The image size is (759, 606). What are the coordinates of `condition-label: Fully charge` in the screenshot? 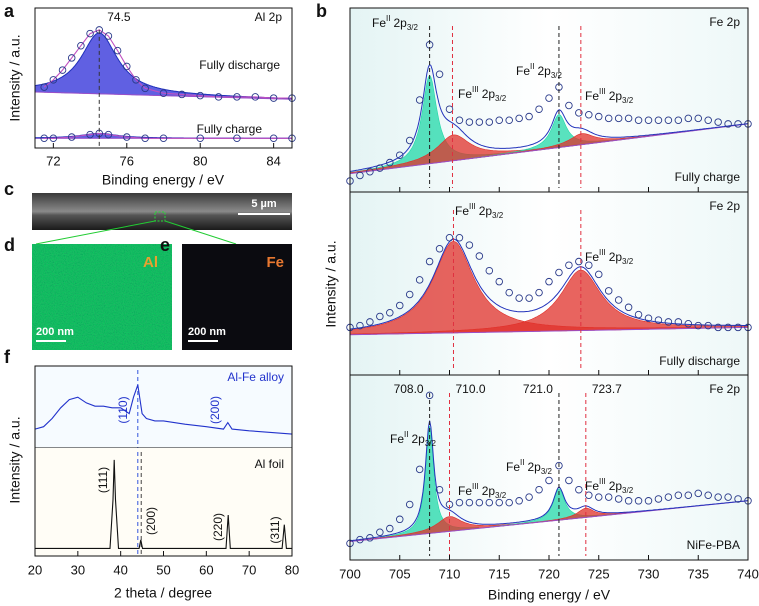 It's located at (708, 177).